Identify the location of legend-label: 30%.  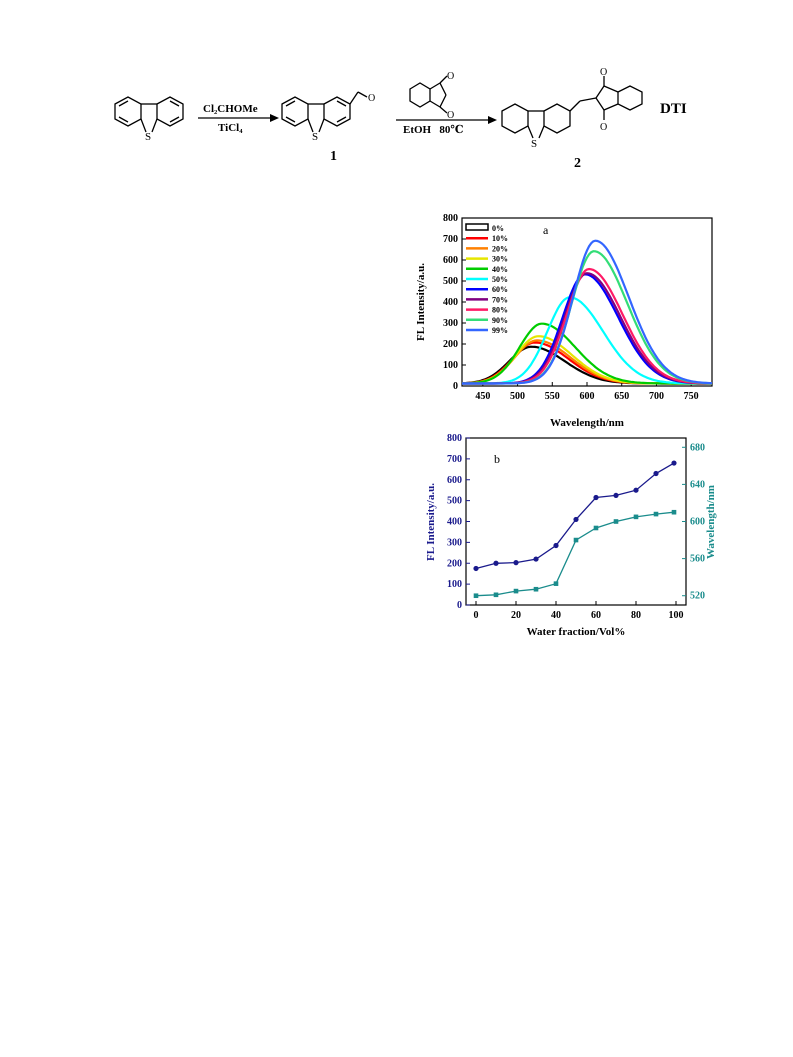
(500, 259).